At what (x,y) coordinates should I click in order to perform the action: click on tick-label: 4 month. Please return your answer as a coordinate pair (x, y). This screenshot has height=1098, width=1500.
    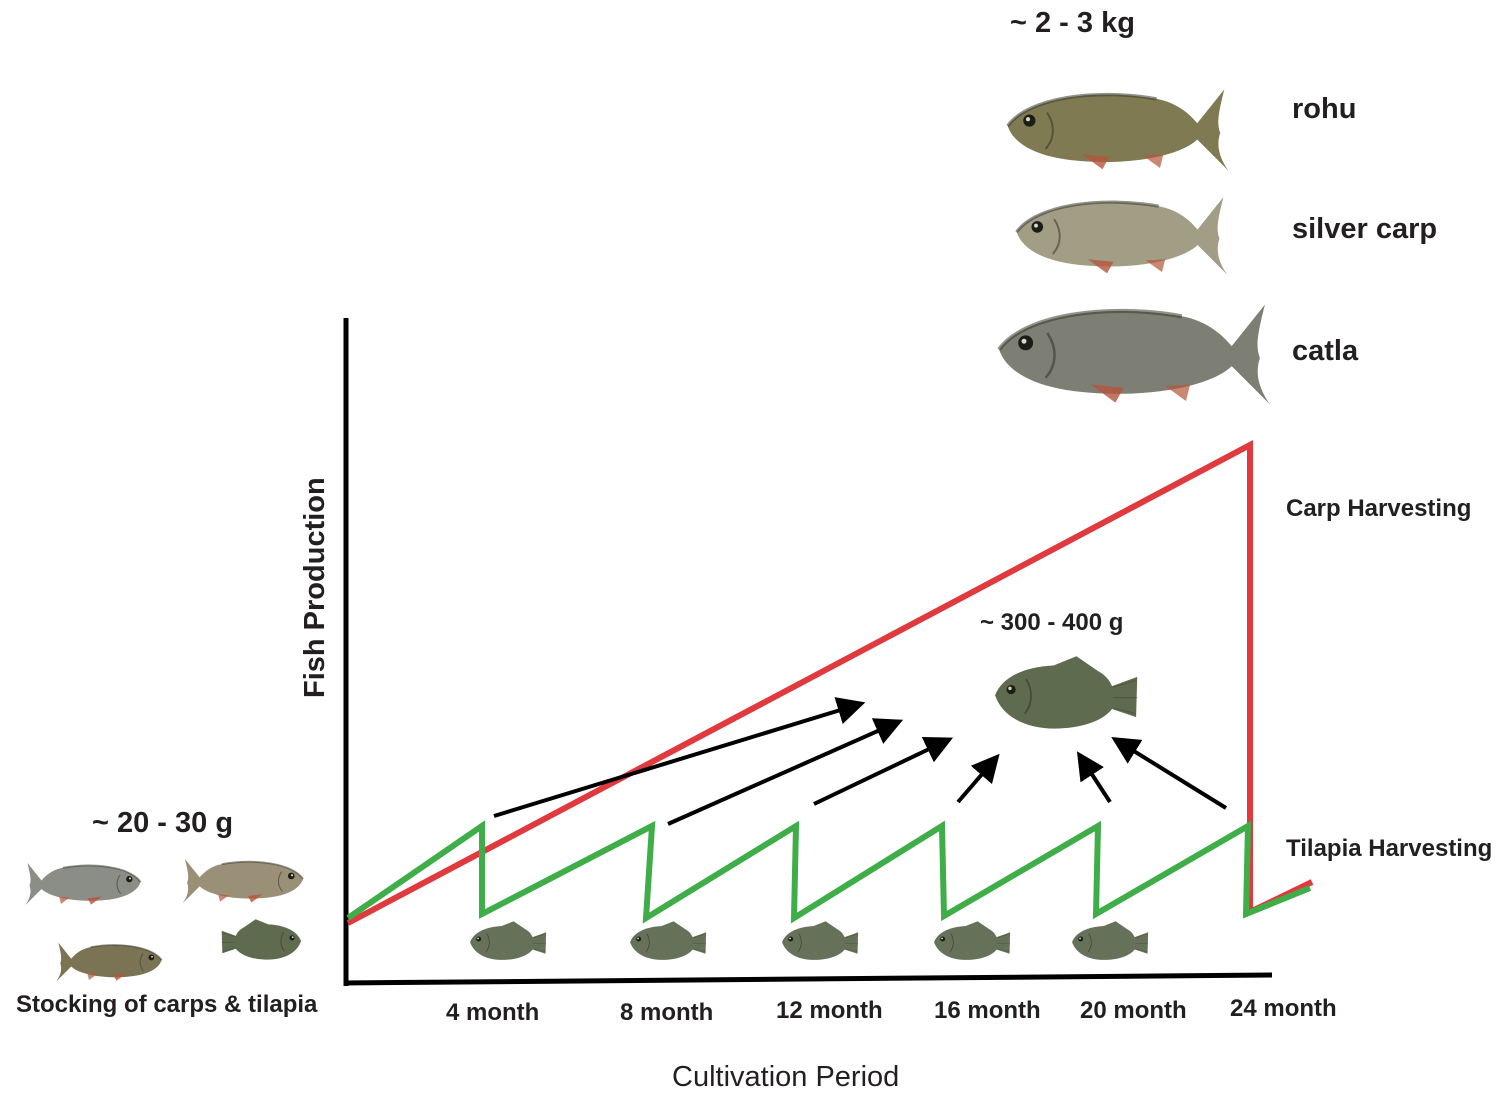
    Looking at the image, I should click on (492, 1012).